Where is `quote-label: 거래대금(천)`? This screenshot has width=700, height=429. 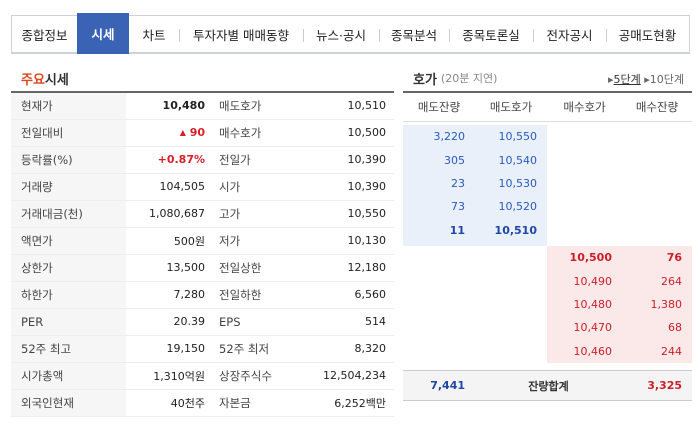 quote-label: 거래대금(천) is located at coordinates (68, 214).